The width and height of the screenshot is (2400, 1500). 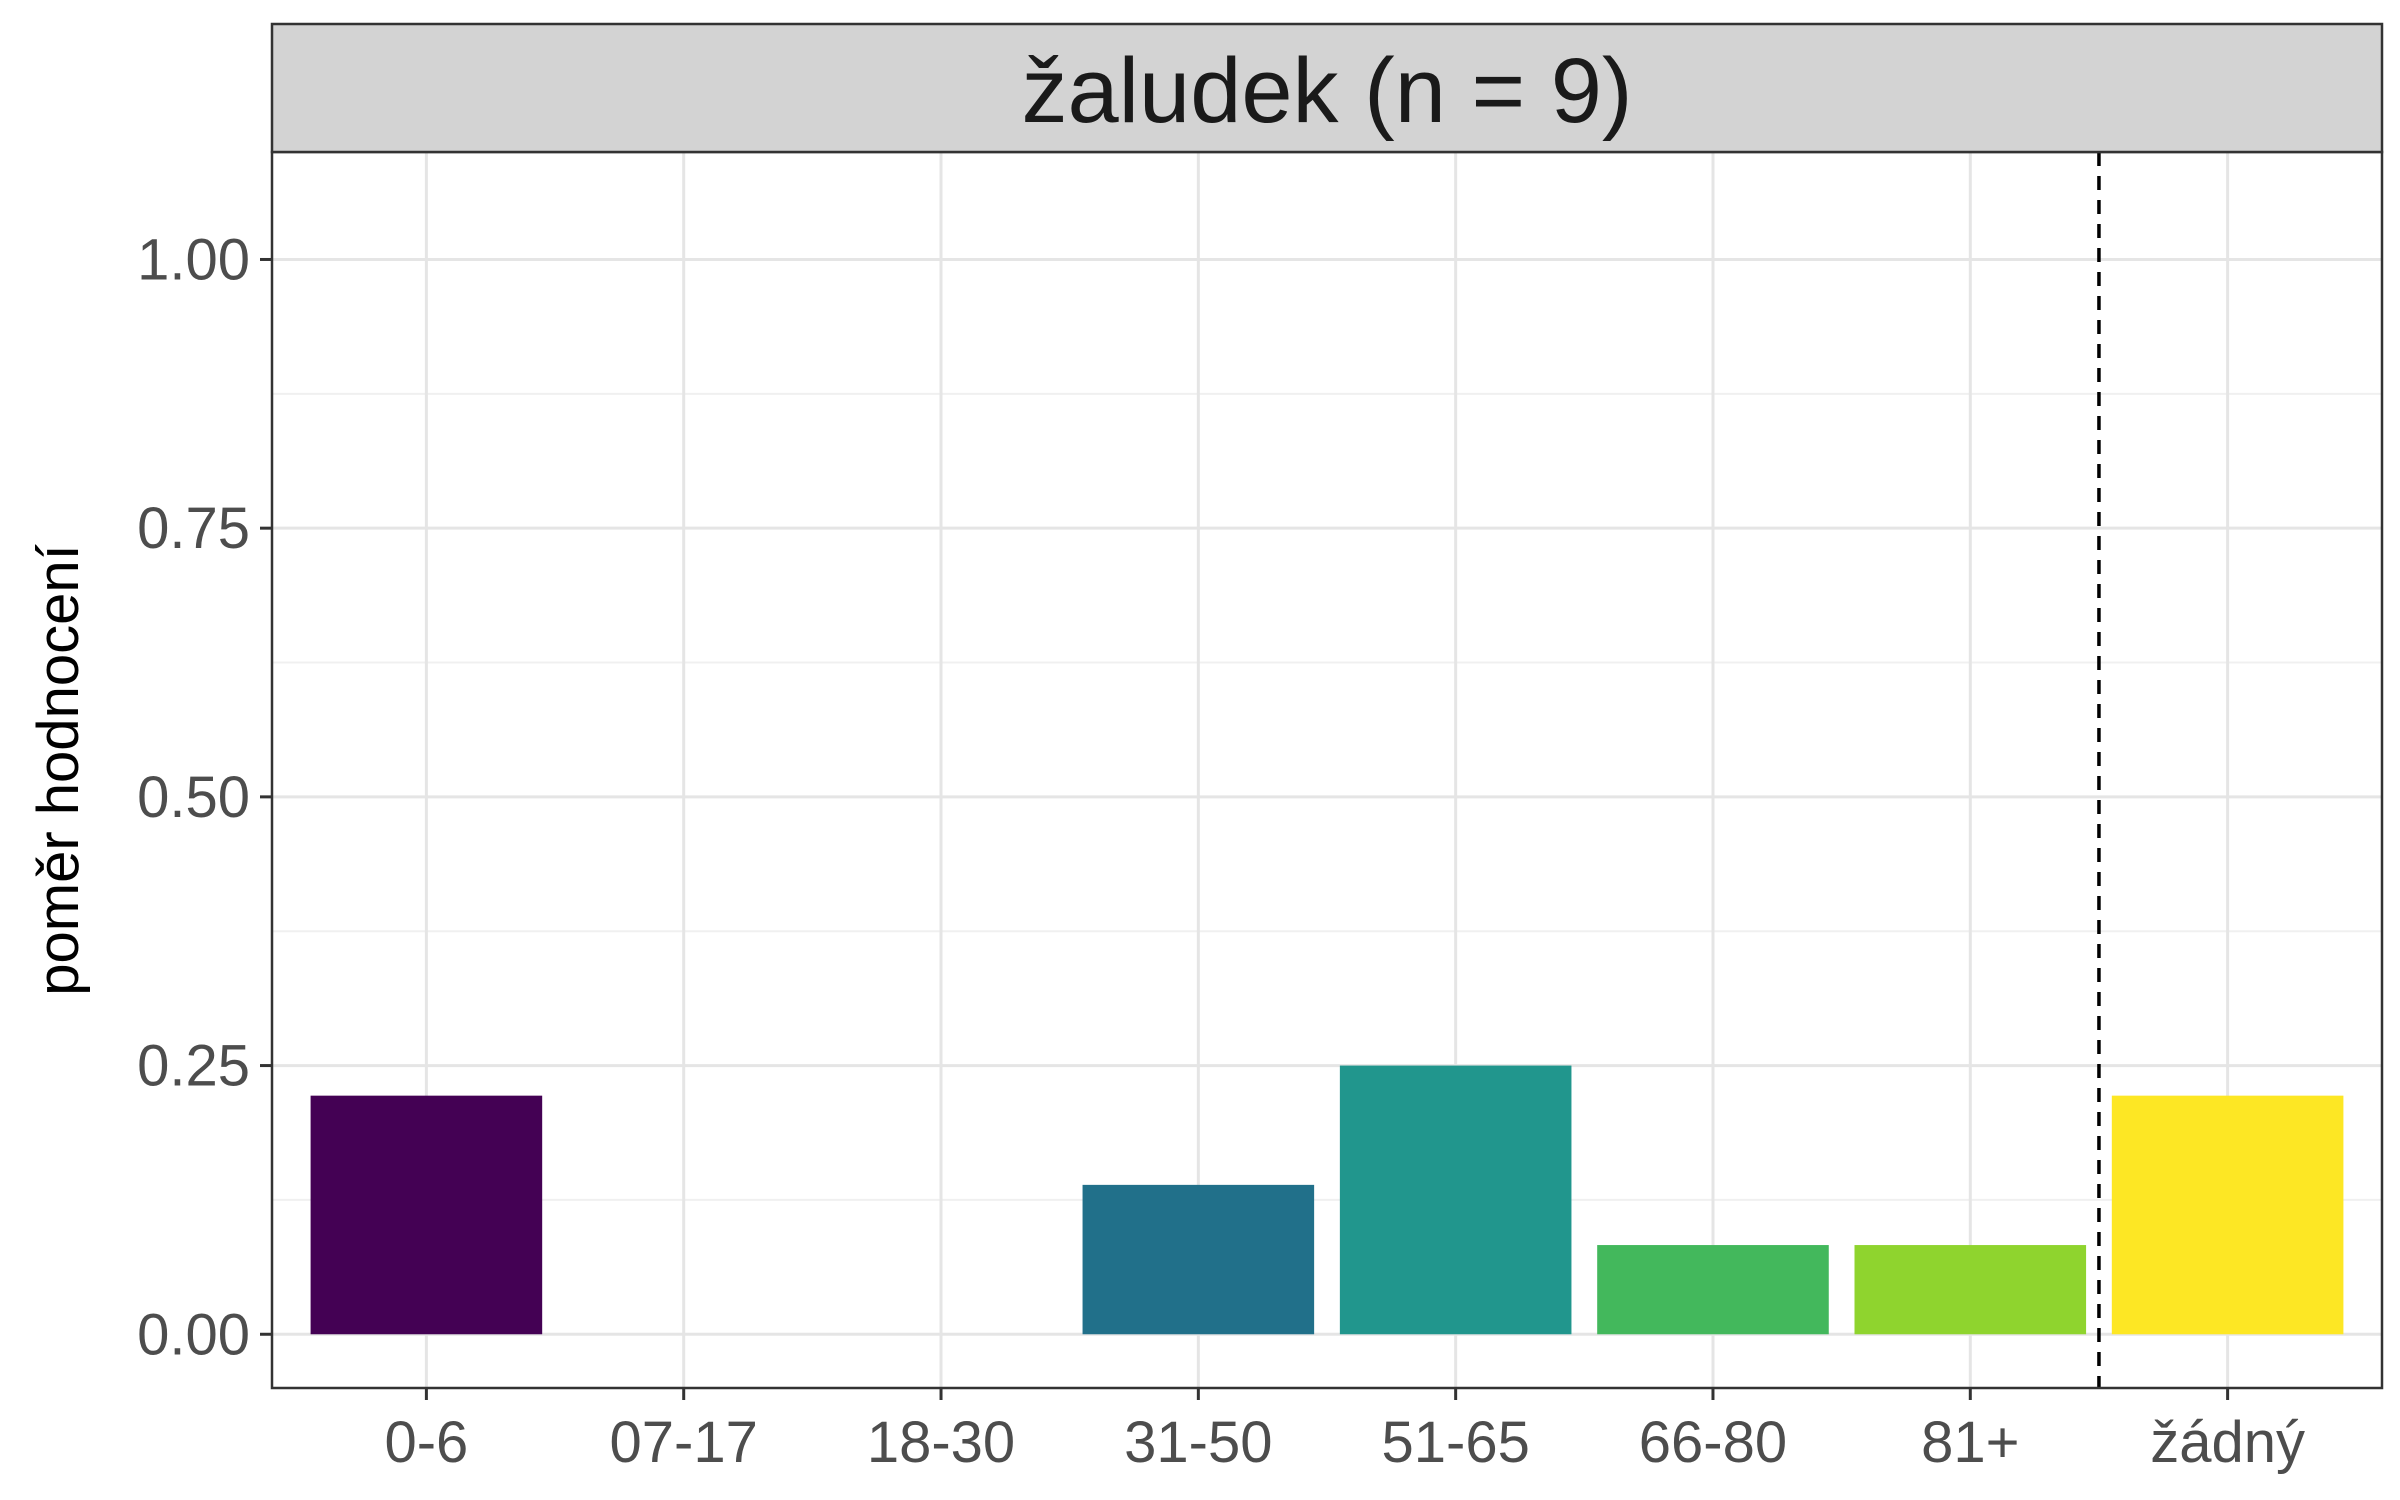 What do you see at coordinates (1198, 1442) in the screenshot?
I see `x-tick-label: 31-50` at bounding box center [1198, 1442].